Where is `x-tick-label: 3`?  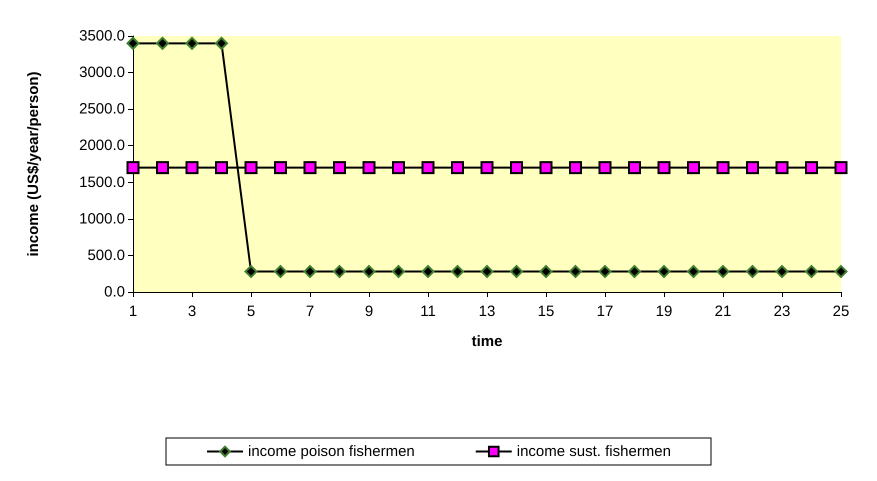
x-tick-label: 3 is located at coordinates (192, 311).